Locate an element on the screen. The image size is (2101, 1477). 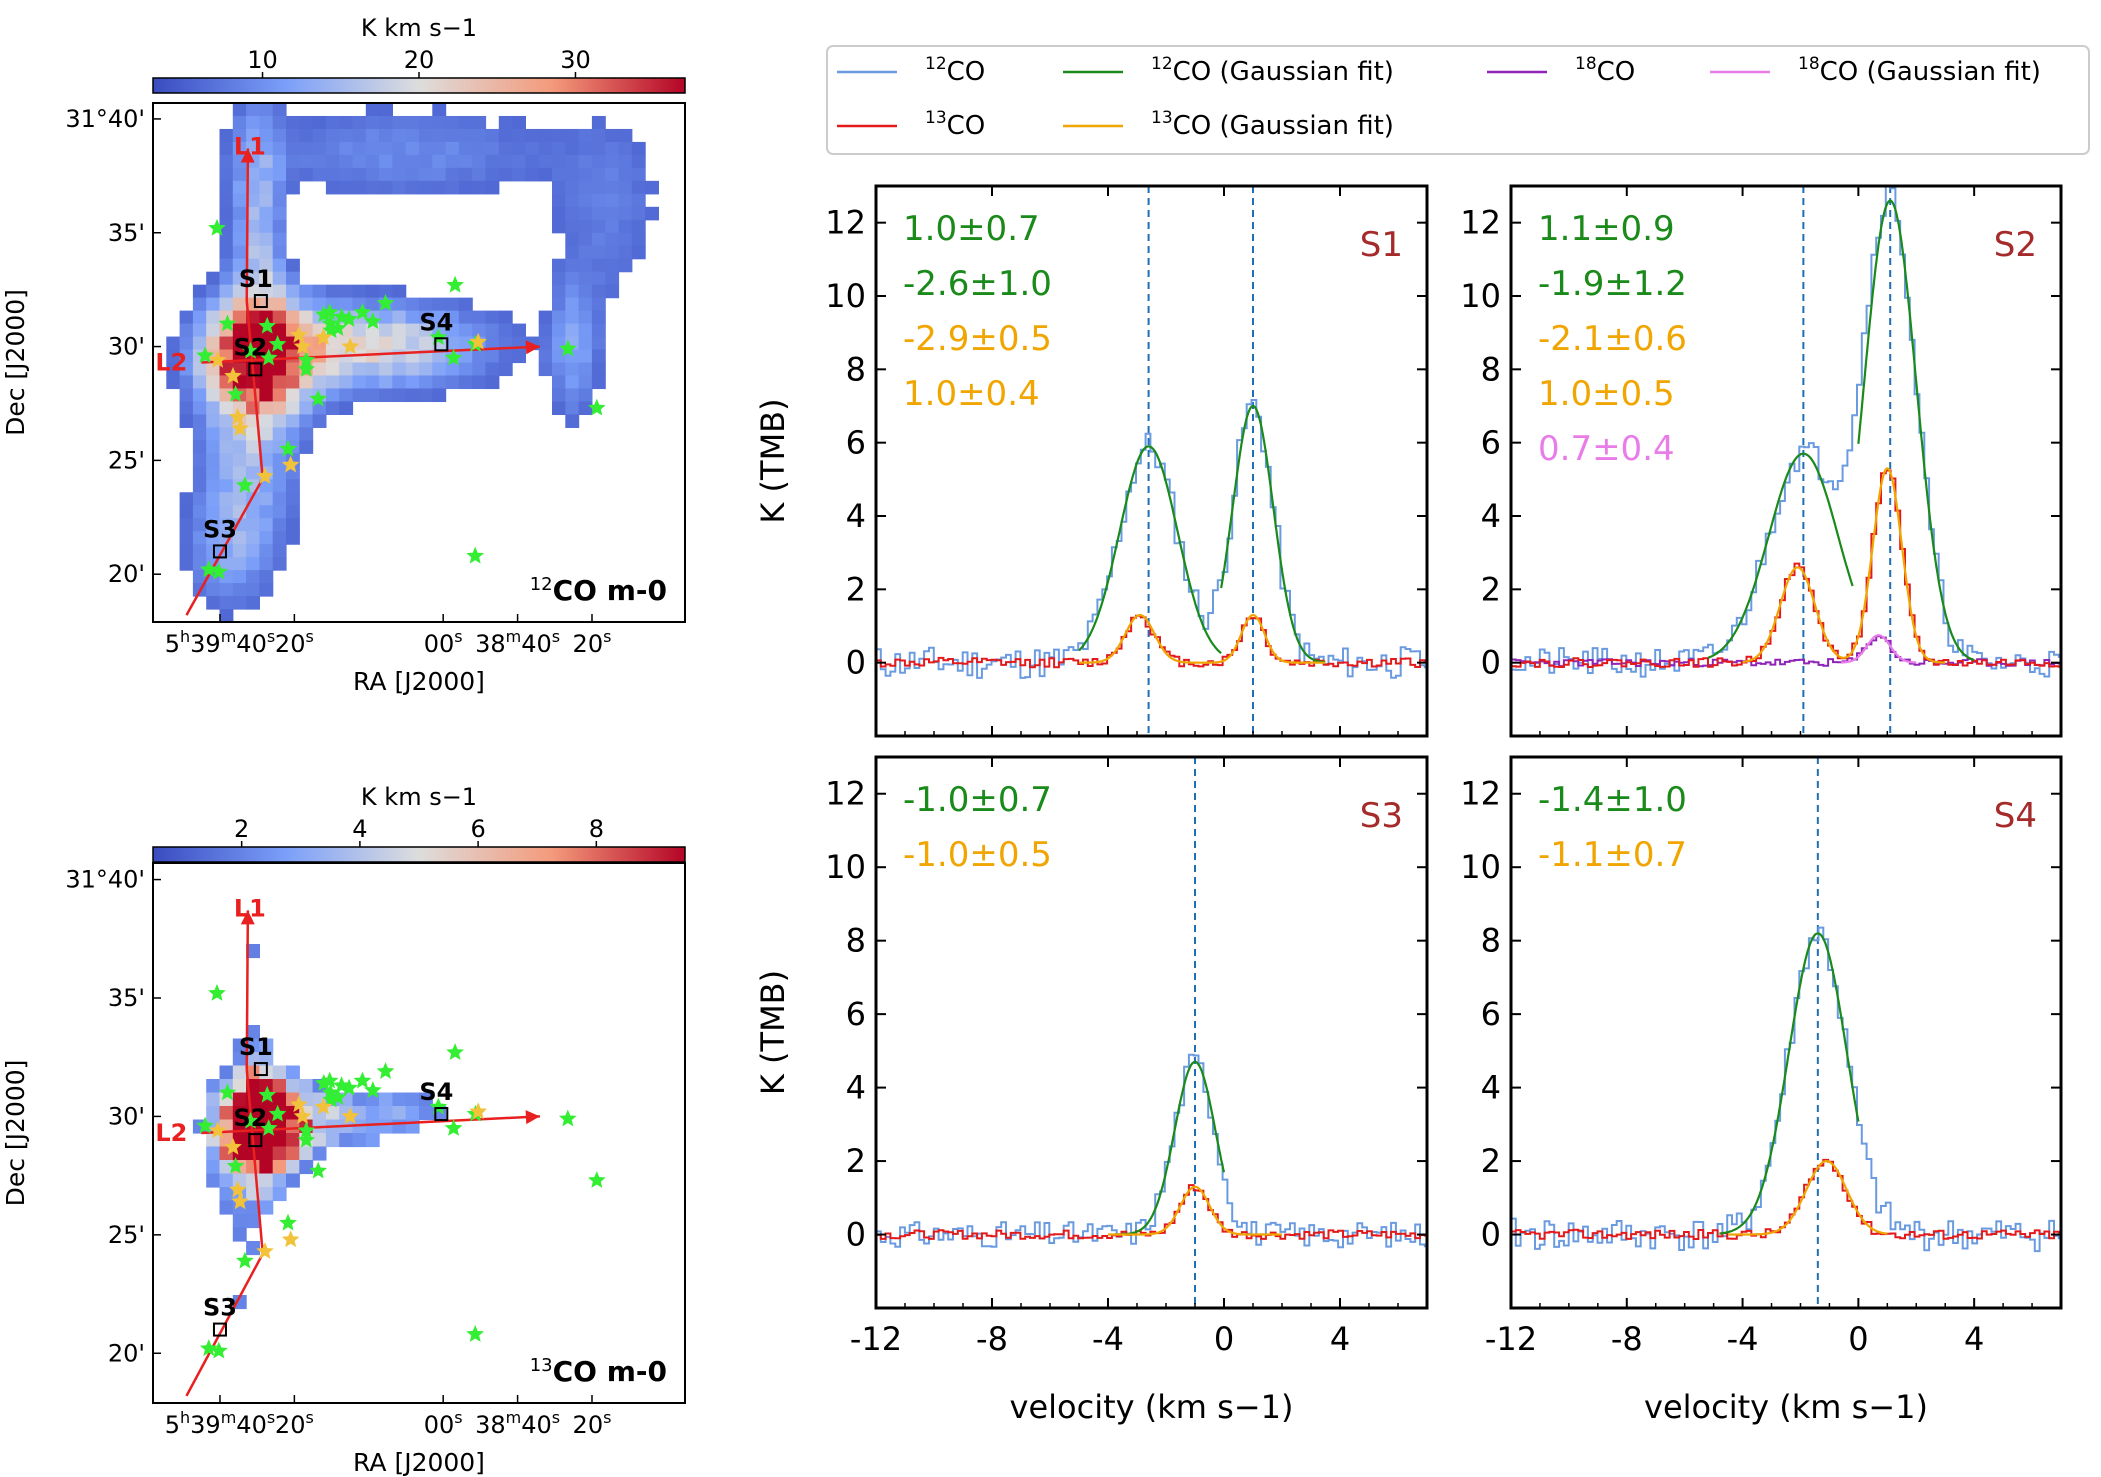
map-ylabel: Dec [J2000] is located at coordinates (15, 362).